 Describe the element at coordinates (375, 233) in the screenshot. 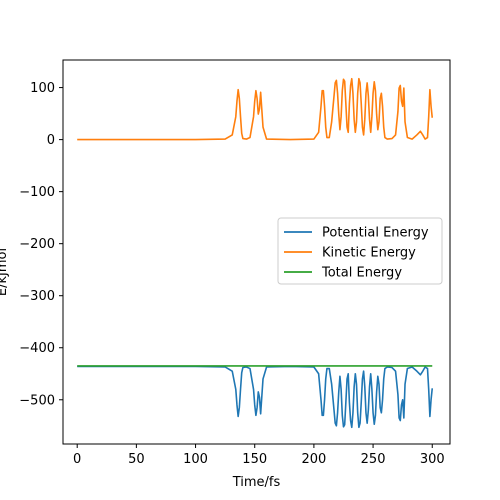

I see `legend-label: Potential Energy` at that location.